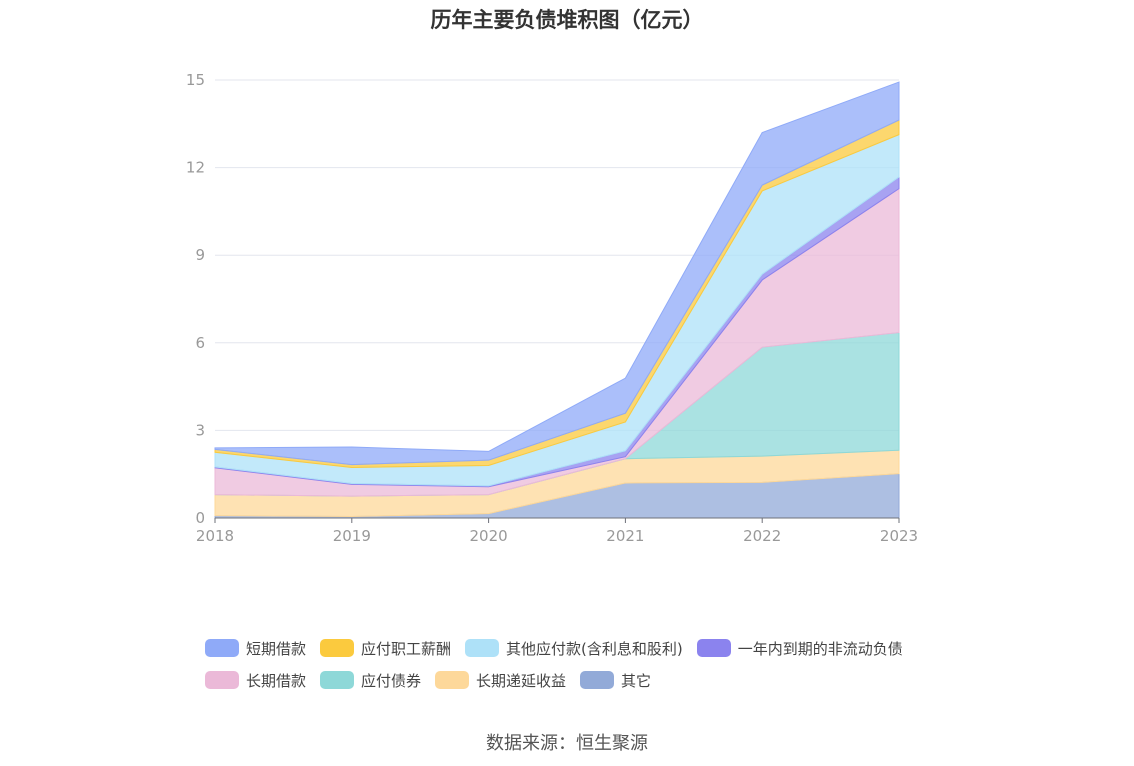 The width and height of the screenshot is (1134, 766). I want to click on y-tick-label: 0, so click(200, 518).